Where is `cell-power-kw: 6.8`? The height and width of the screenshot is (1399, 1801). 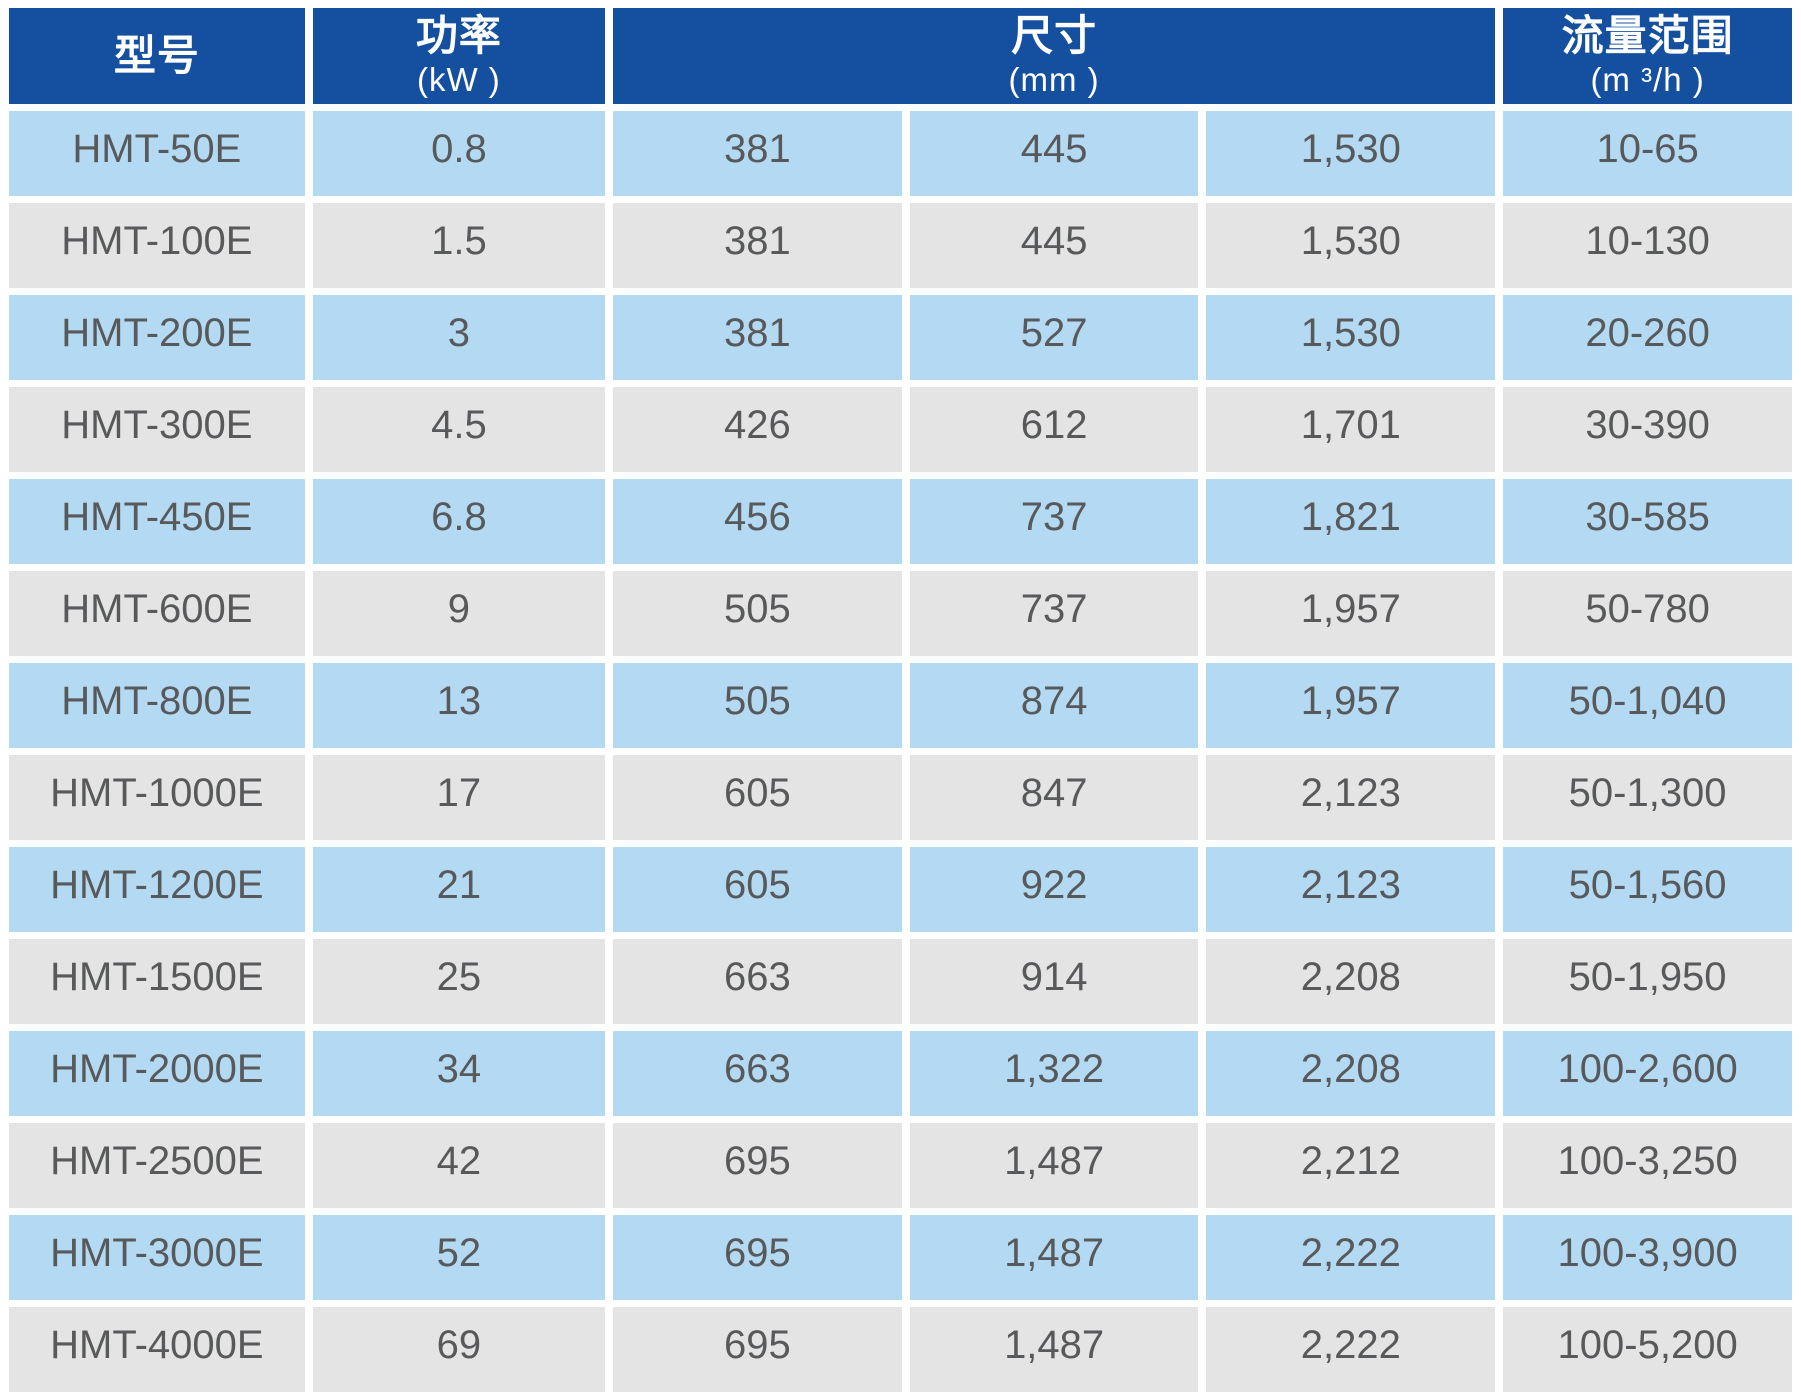
cell-power-kw: 6.8 is located at coordinates (459, 521).